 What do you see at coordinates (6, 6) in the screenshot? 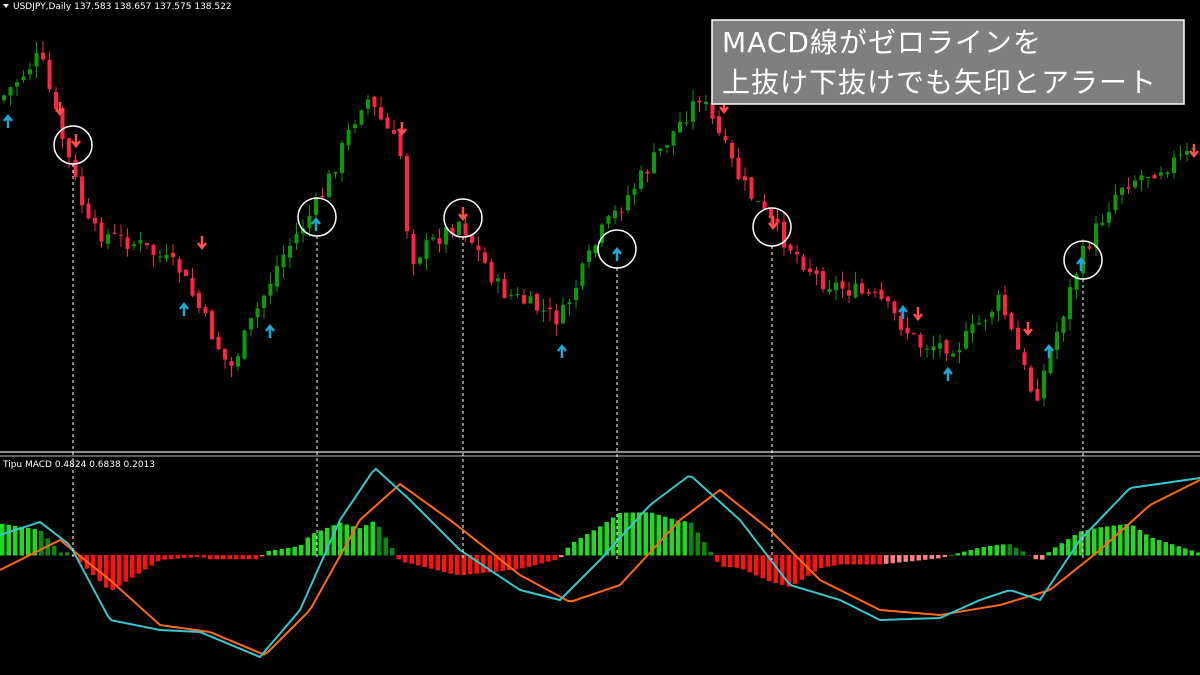
I see `dropdown-icon` at bounding box center [6, 6].